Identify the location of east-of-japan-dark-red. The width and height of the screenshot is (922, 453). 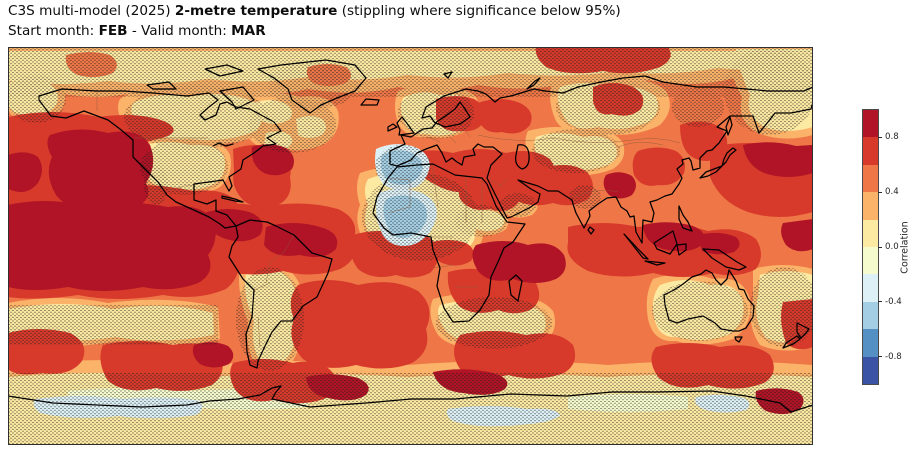
(778, 159).